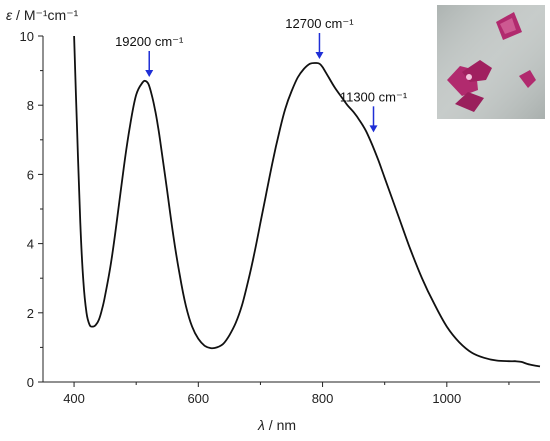 This screenshot has width=550, height=441. What do you see at coordinates (30, 382) in the screenshot?
I see `y-tick-label: 0` at bounding box center [30, 382].